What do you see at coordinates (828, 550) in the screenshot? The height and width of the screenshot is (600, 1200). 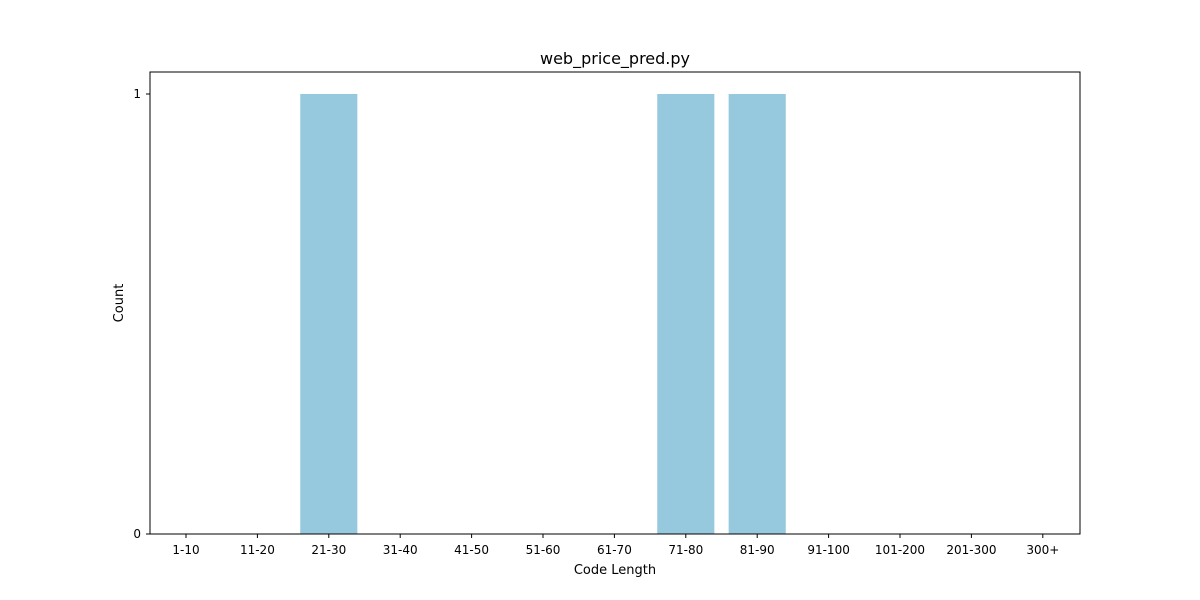 I see `x-tick-label: 91-100` at bounding box center [828, 550].